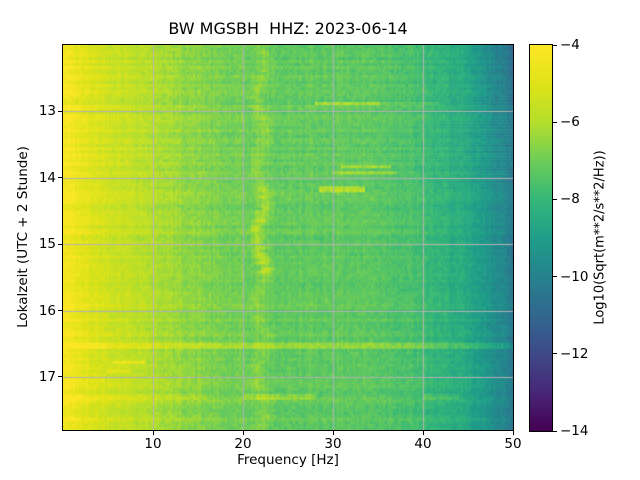  I want to click on x-tick-label: 20, so click(243, 444).